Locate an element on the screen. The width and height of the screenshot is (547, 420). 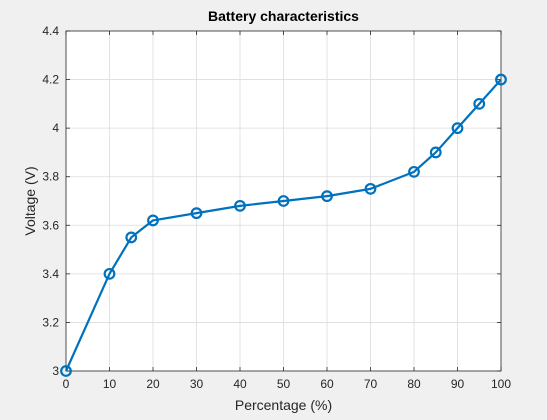
y-tick-label: 3.2 is located at coordinates (50, 322).